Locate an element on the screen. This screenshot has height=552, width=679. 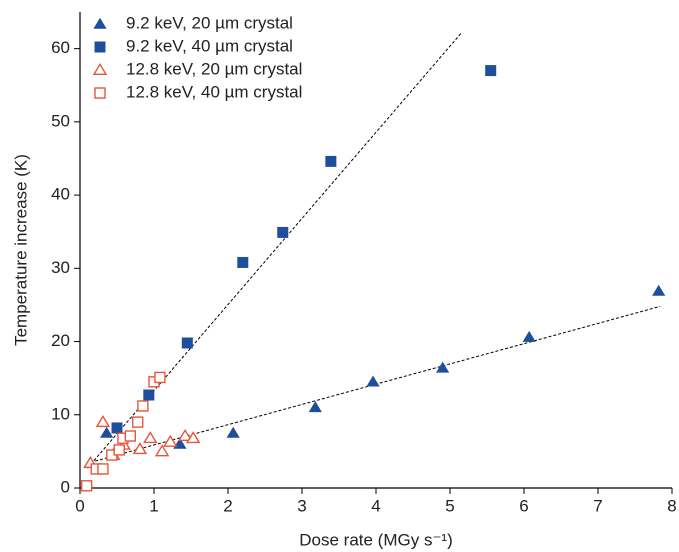
legend-label: 12.8 keV, 40 µm crystal is located at coordinates (214, 91).